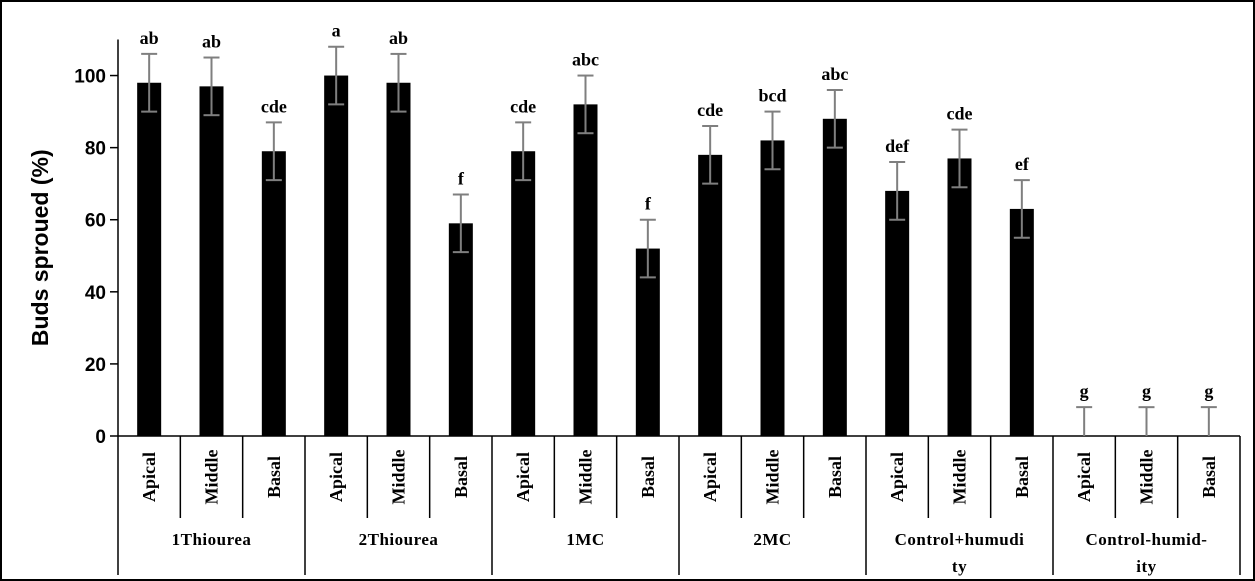 The image size is (1255, 581). What do you see at coordinates (95, 293) in the screenshot?
I see `y-tick-label: 40` at bounding box center [95, 293].